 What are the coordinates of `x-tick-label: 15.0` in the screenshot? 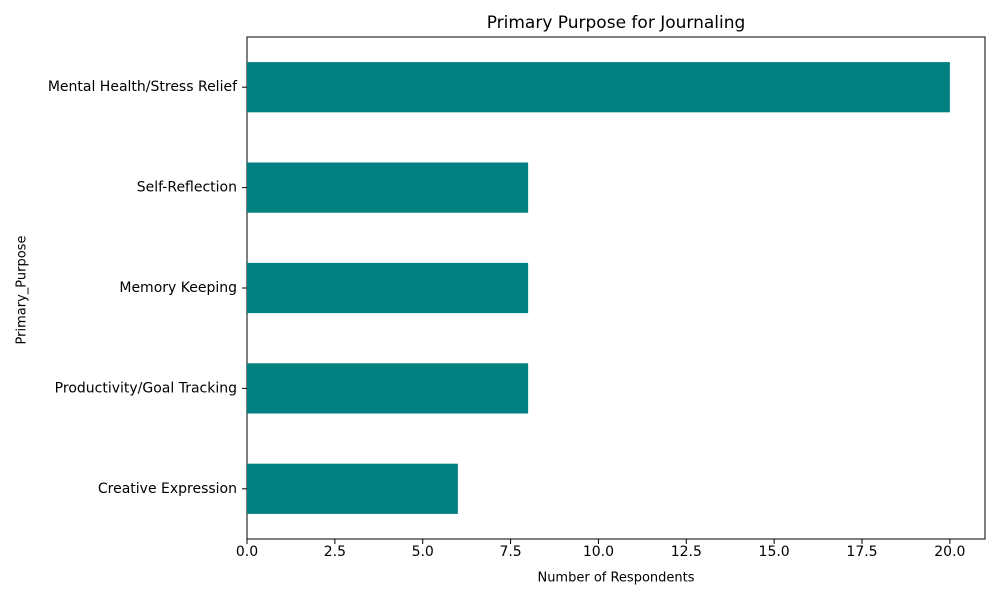 It's located at (774, 552).